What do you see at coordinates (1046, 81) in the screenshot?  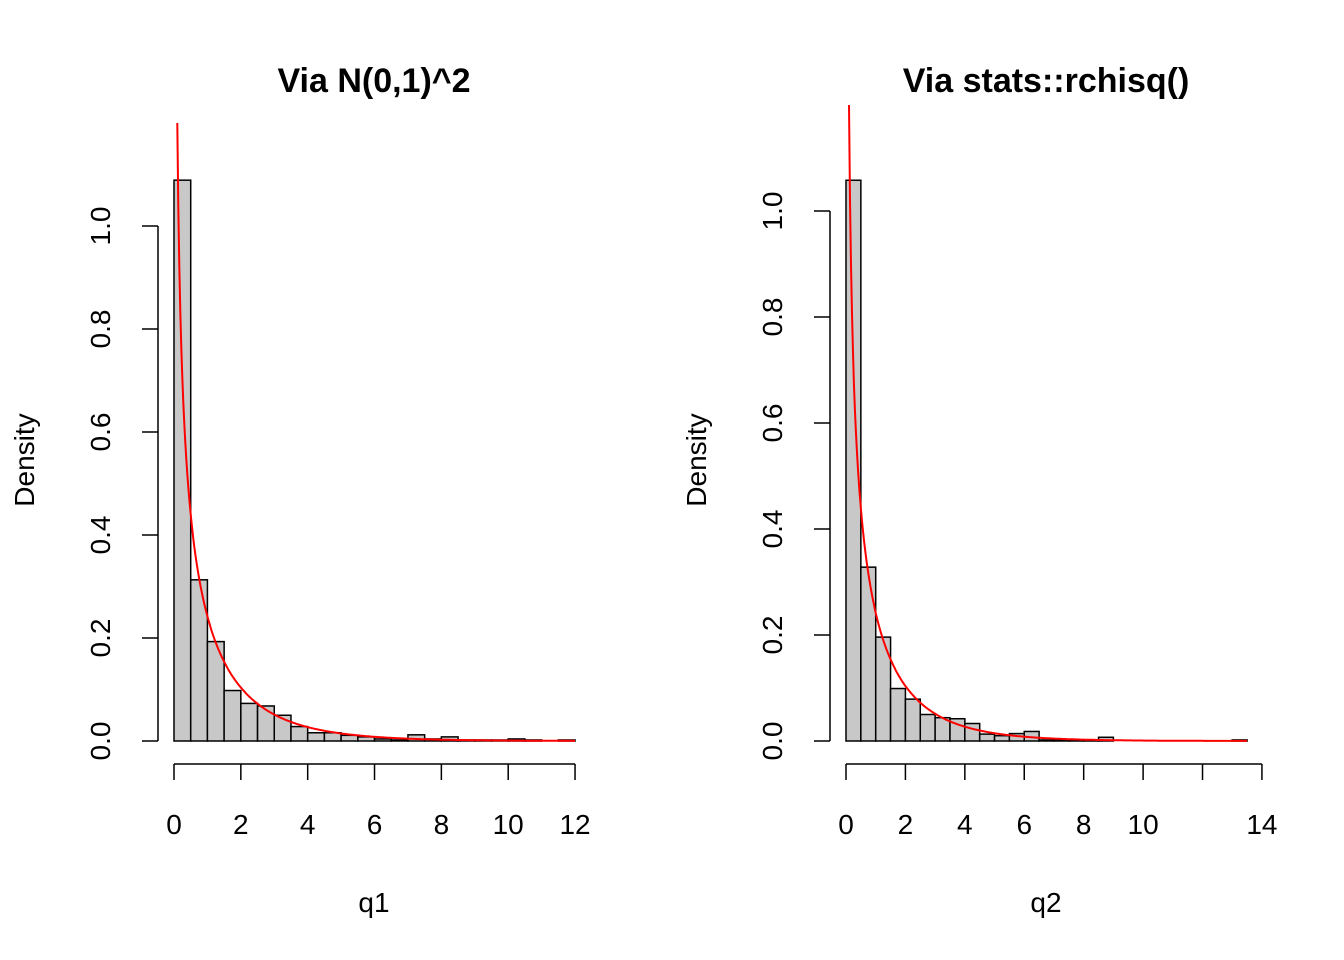 I see `chart-title: Via stats::rchisq()` at bounding box center [1046, 81].